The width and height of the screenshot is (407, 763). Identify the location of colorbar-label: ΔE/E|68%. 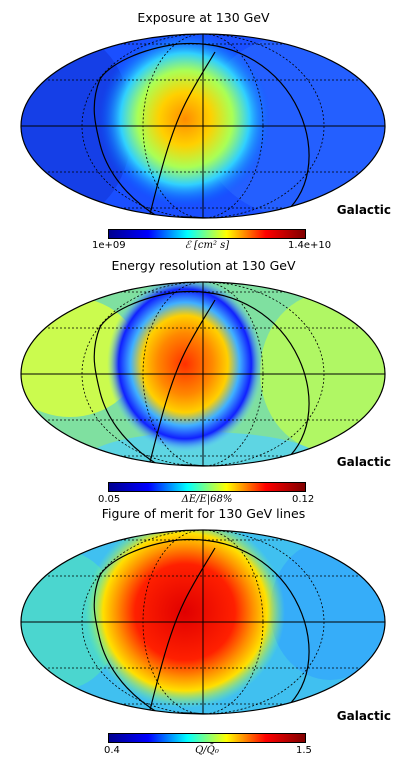
(207, 499).